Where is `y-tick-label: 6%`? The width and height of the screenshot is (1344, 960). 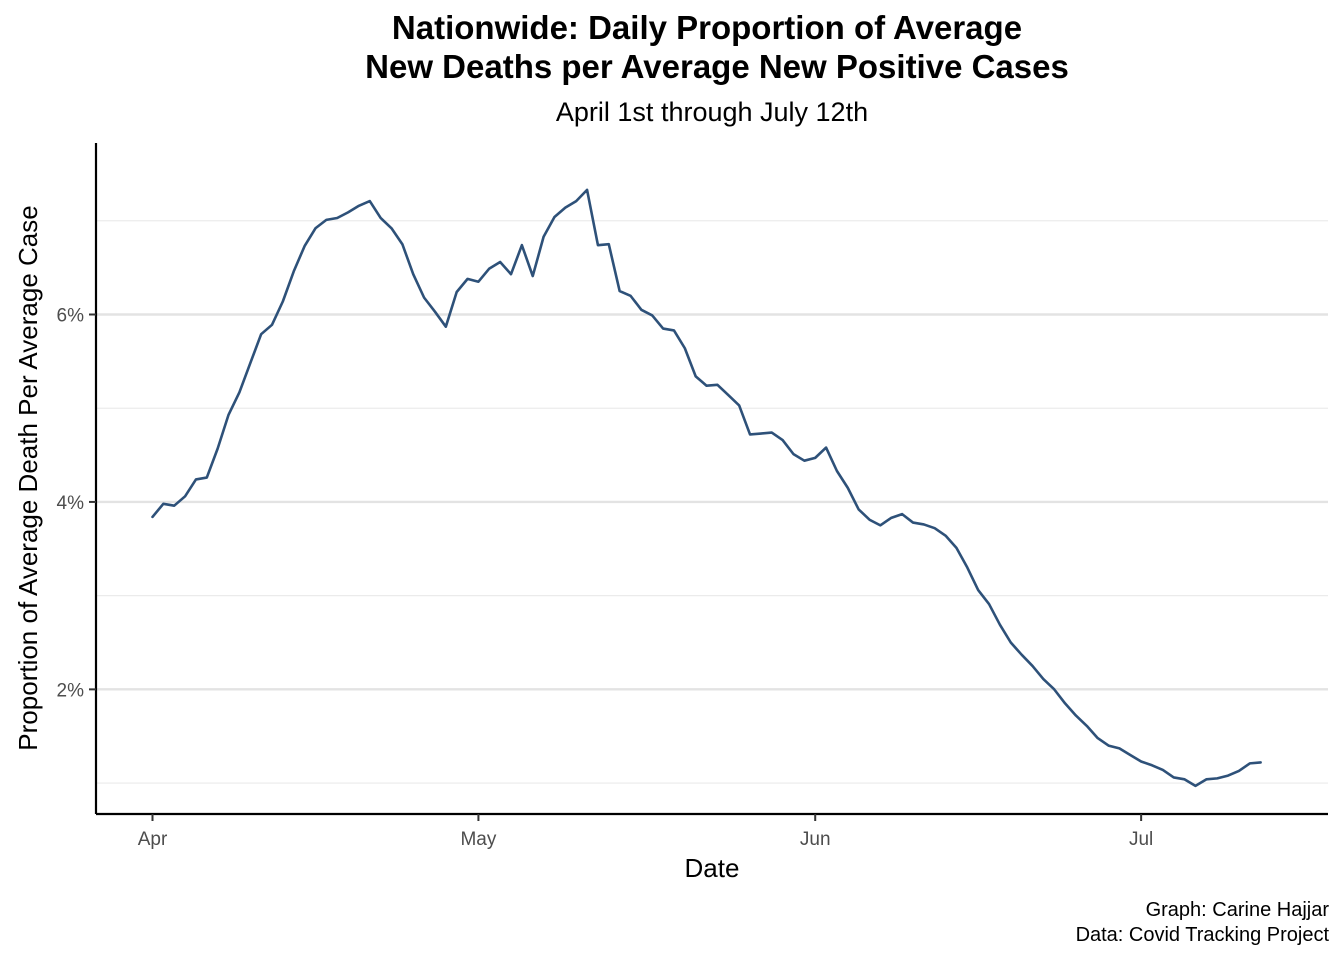
y-tick-label: 6% is located at coordinates (71, 315).